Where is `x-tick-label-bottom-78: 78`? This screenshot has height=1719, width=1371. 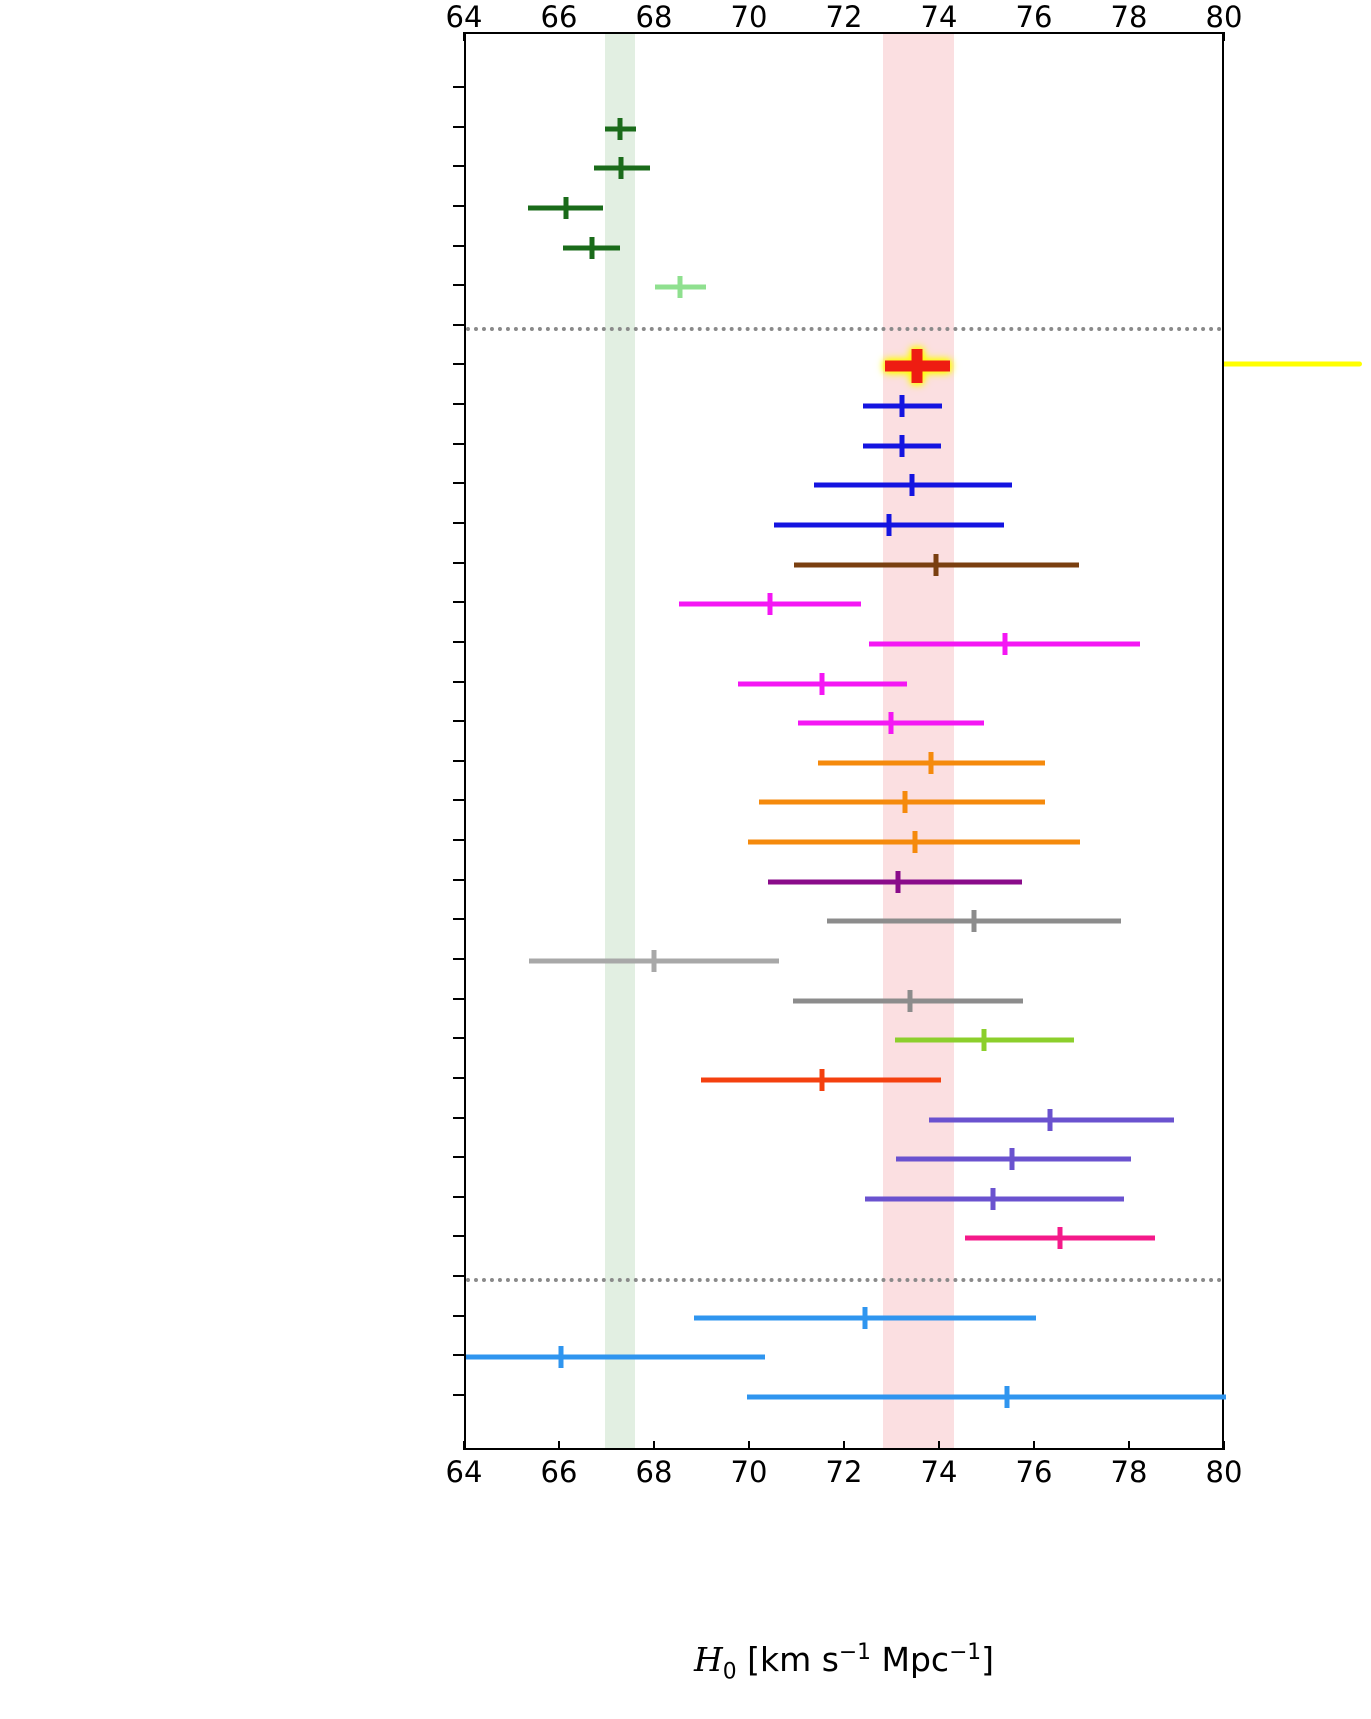
x-tick-label-bottom-78: 78 is located at coordinates (1129, 1472).